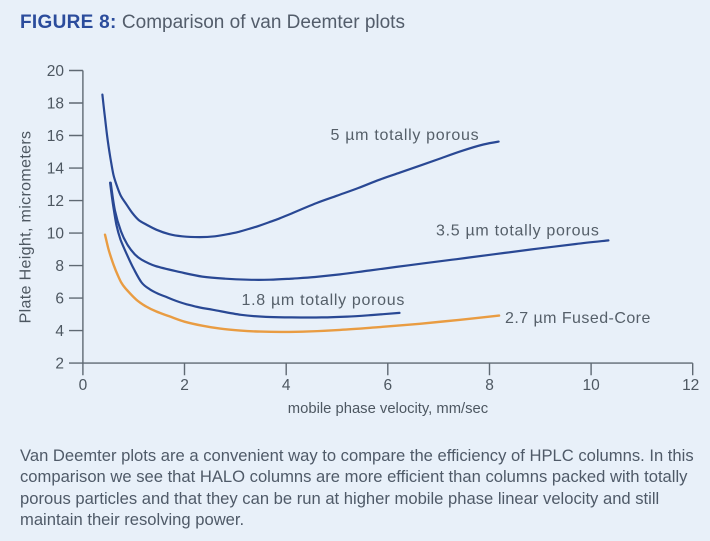  I want to click on svg-text: 14, so click(56, 169).